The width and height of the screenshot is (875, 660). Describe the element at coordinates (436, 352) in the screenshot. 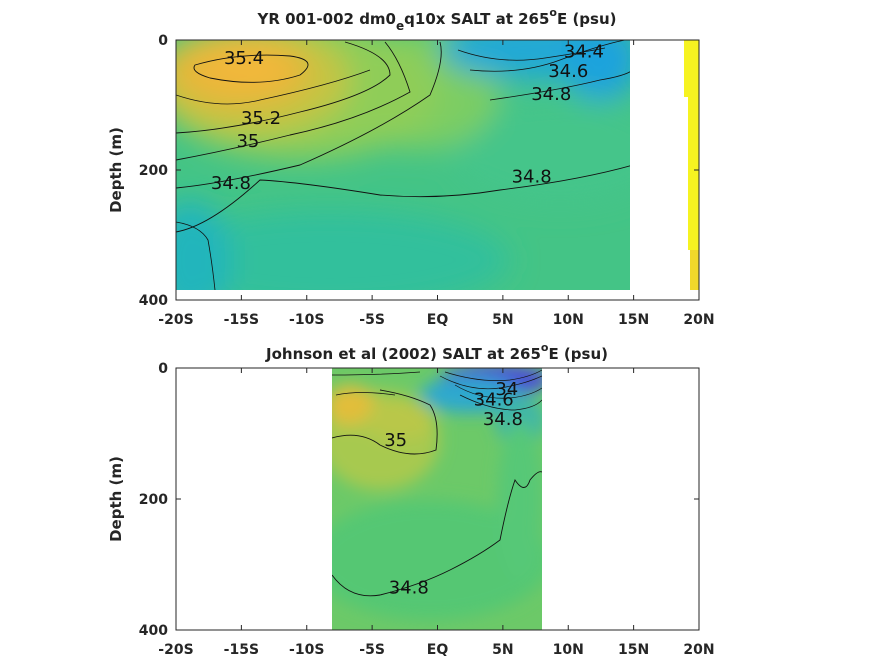

I see `panel-2-title: Johnson et al (2002) SALT at 265oE (psu)` at that location.